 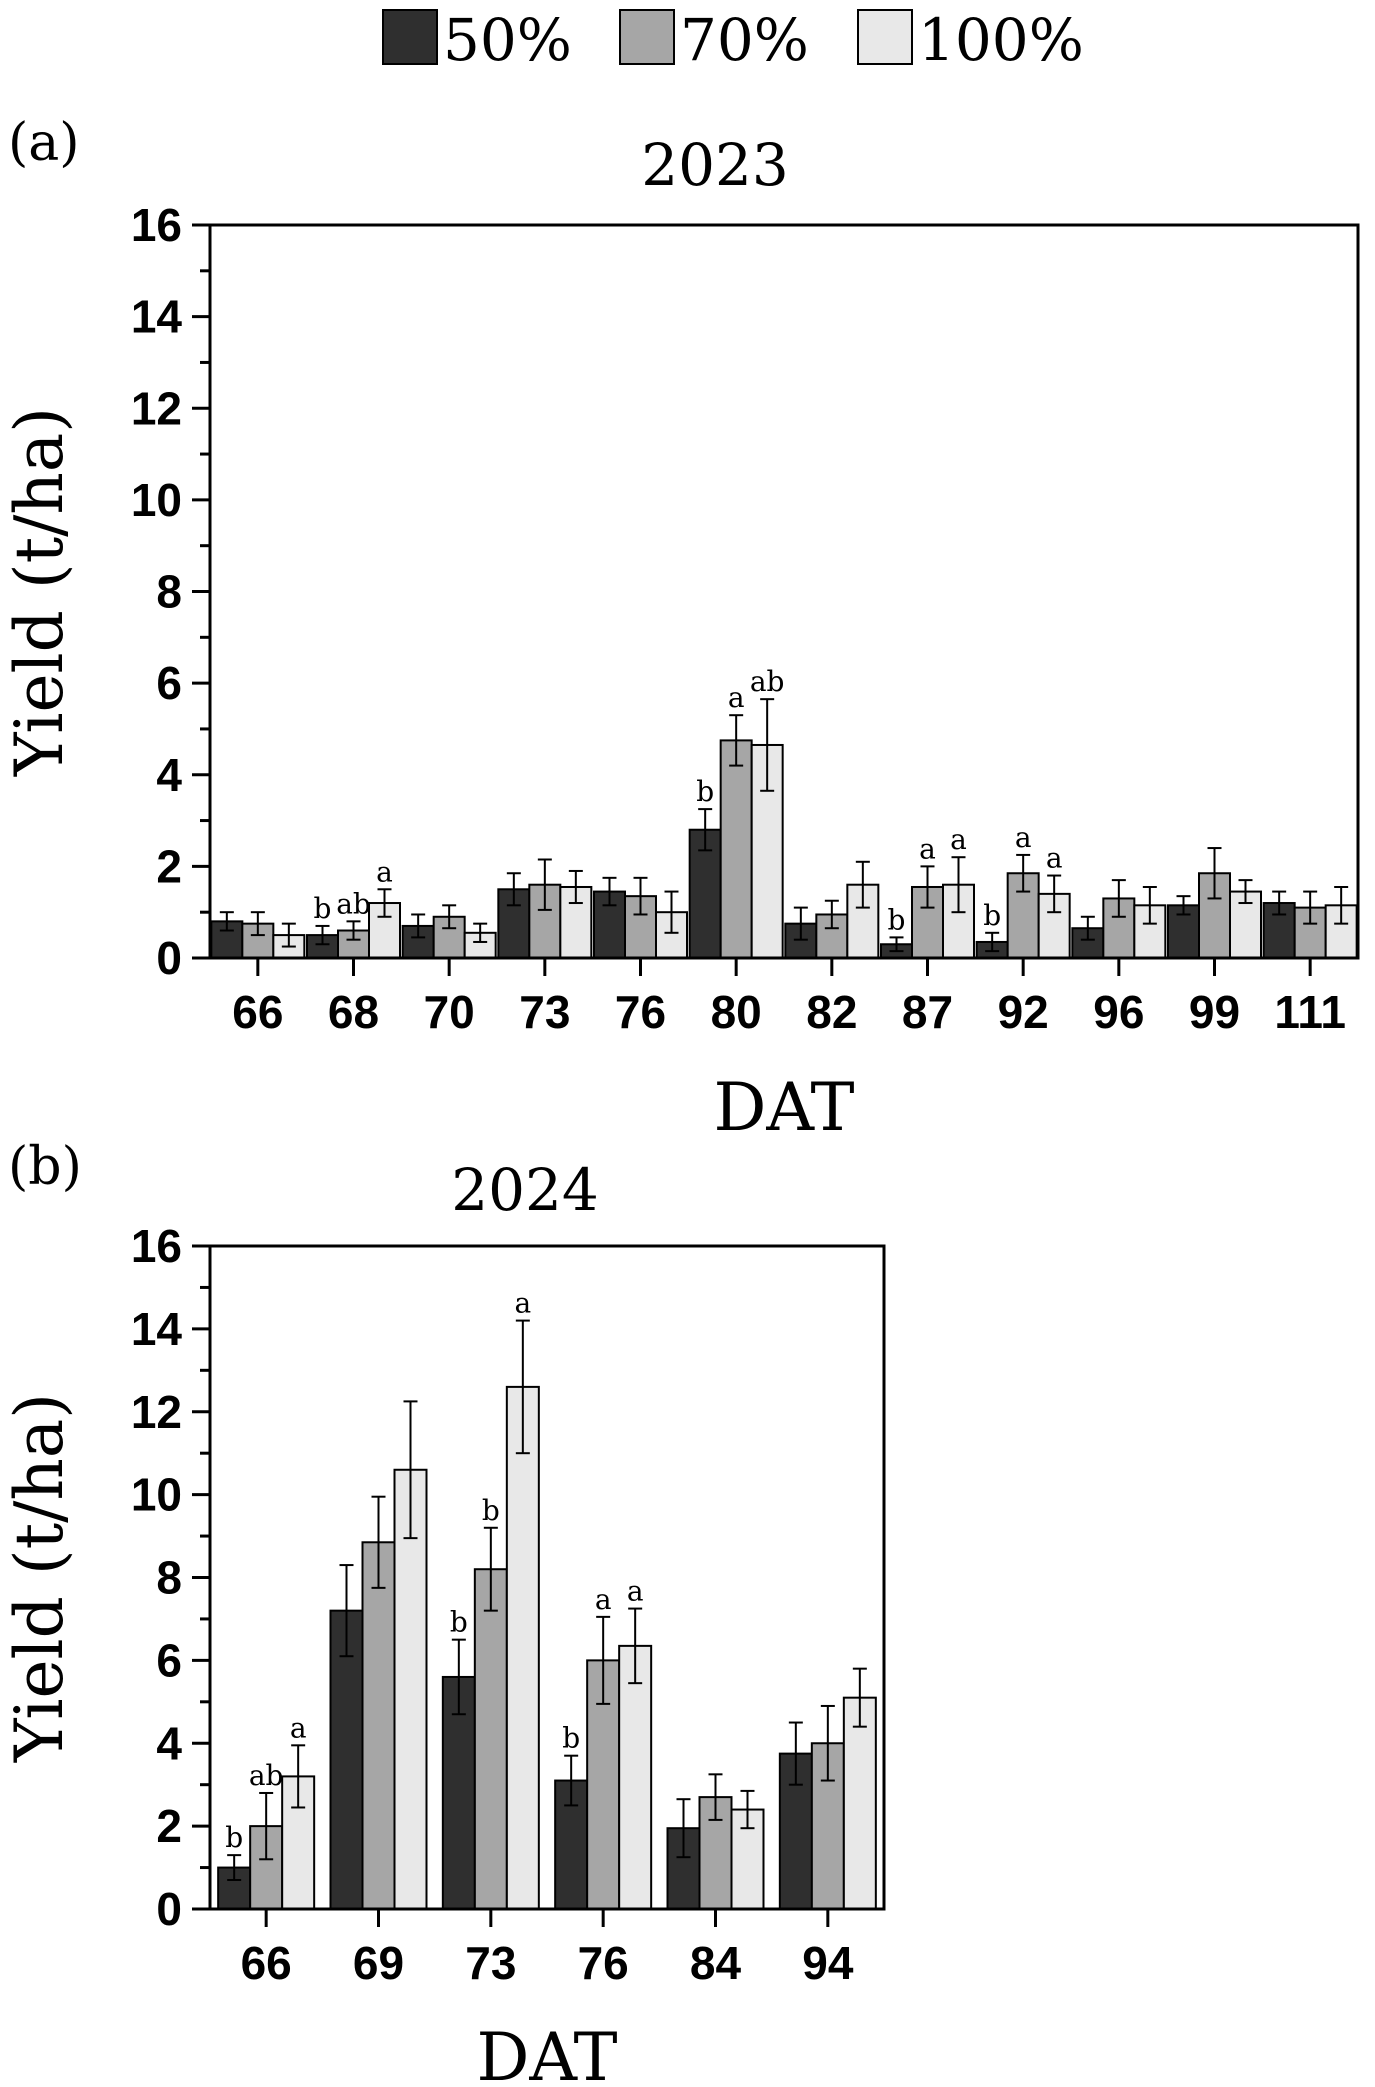 I want to click on x-tick-label: 87, so click(x=927, y=1012).